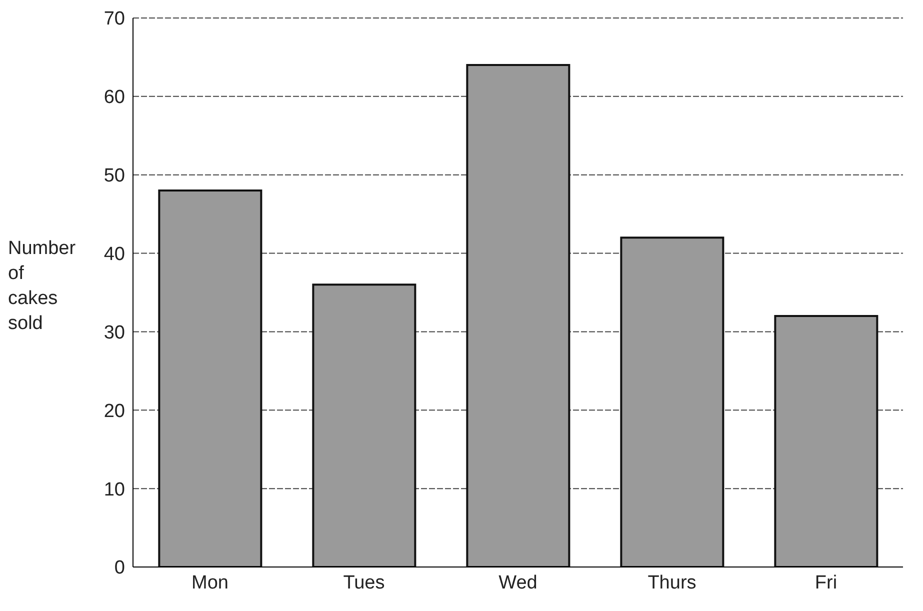  What do you see at coordinates (114, 176) in the screenshot?
I see `y-tick-label: 50` at bounding box center [114, 176].